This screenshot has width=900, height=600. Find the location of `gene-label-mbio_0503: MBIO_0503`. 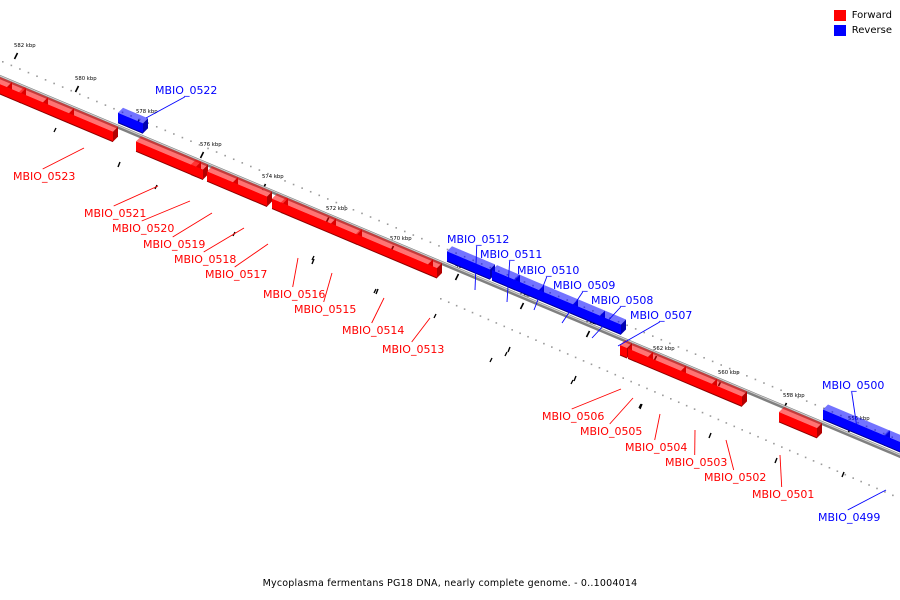

gene-label-mbio_0503: MBIO_0503 is located at coordinates (696, 462).